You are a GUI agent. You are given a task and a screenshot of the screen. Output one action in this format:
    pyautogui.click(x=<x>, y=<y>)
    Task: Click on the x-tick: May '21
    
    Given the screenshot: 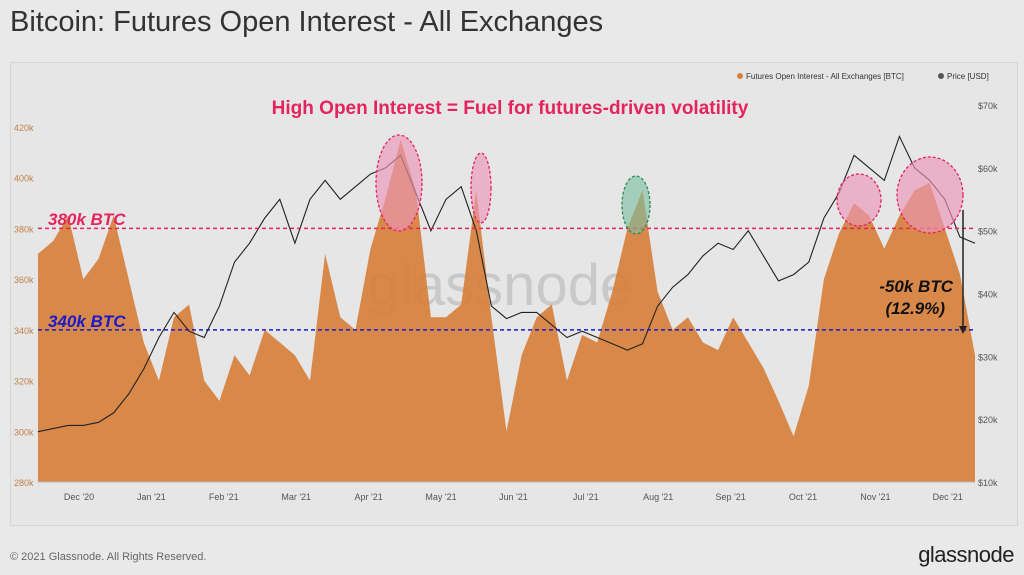 What is the action you would take?
    pyautogui.click(x=440, y=497)
    